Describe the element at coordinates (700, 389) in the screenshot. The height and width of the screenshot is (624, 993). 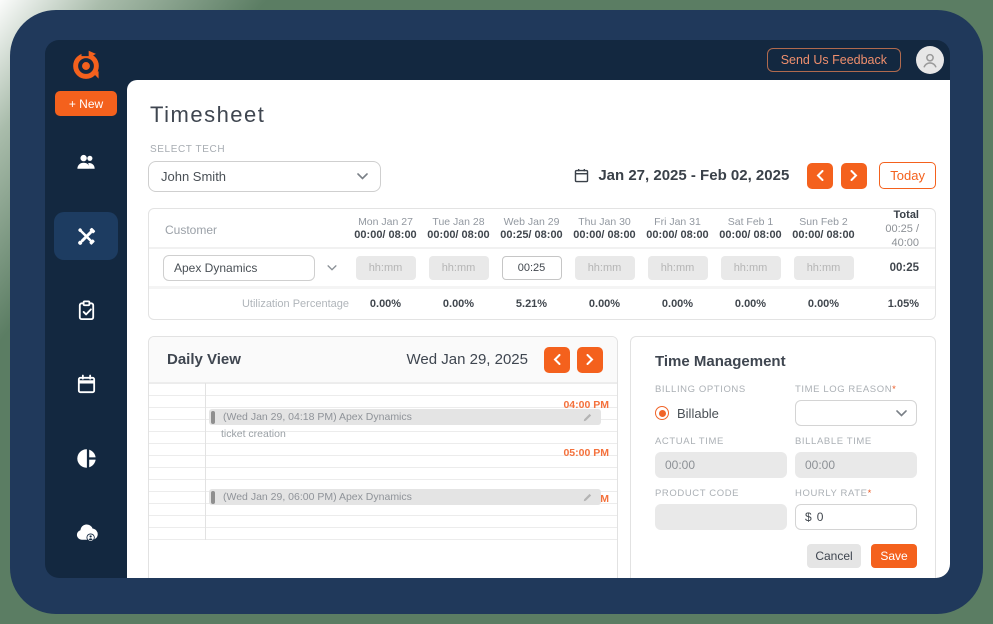
I see `billing-options-label: BILLING OPTIONS` at that location.